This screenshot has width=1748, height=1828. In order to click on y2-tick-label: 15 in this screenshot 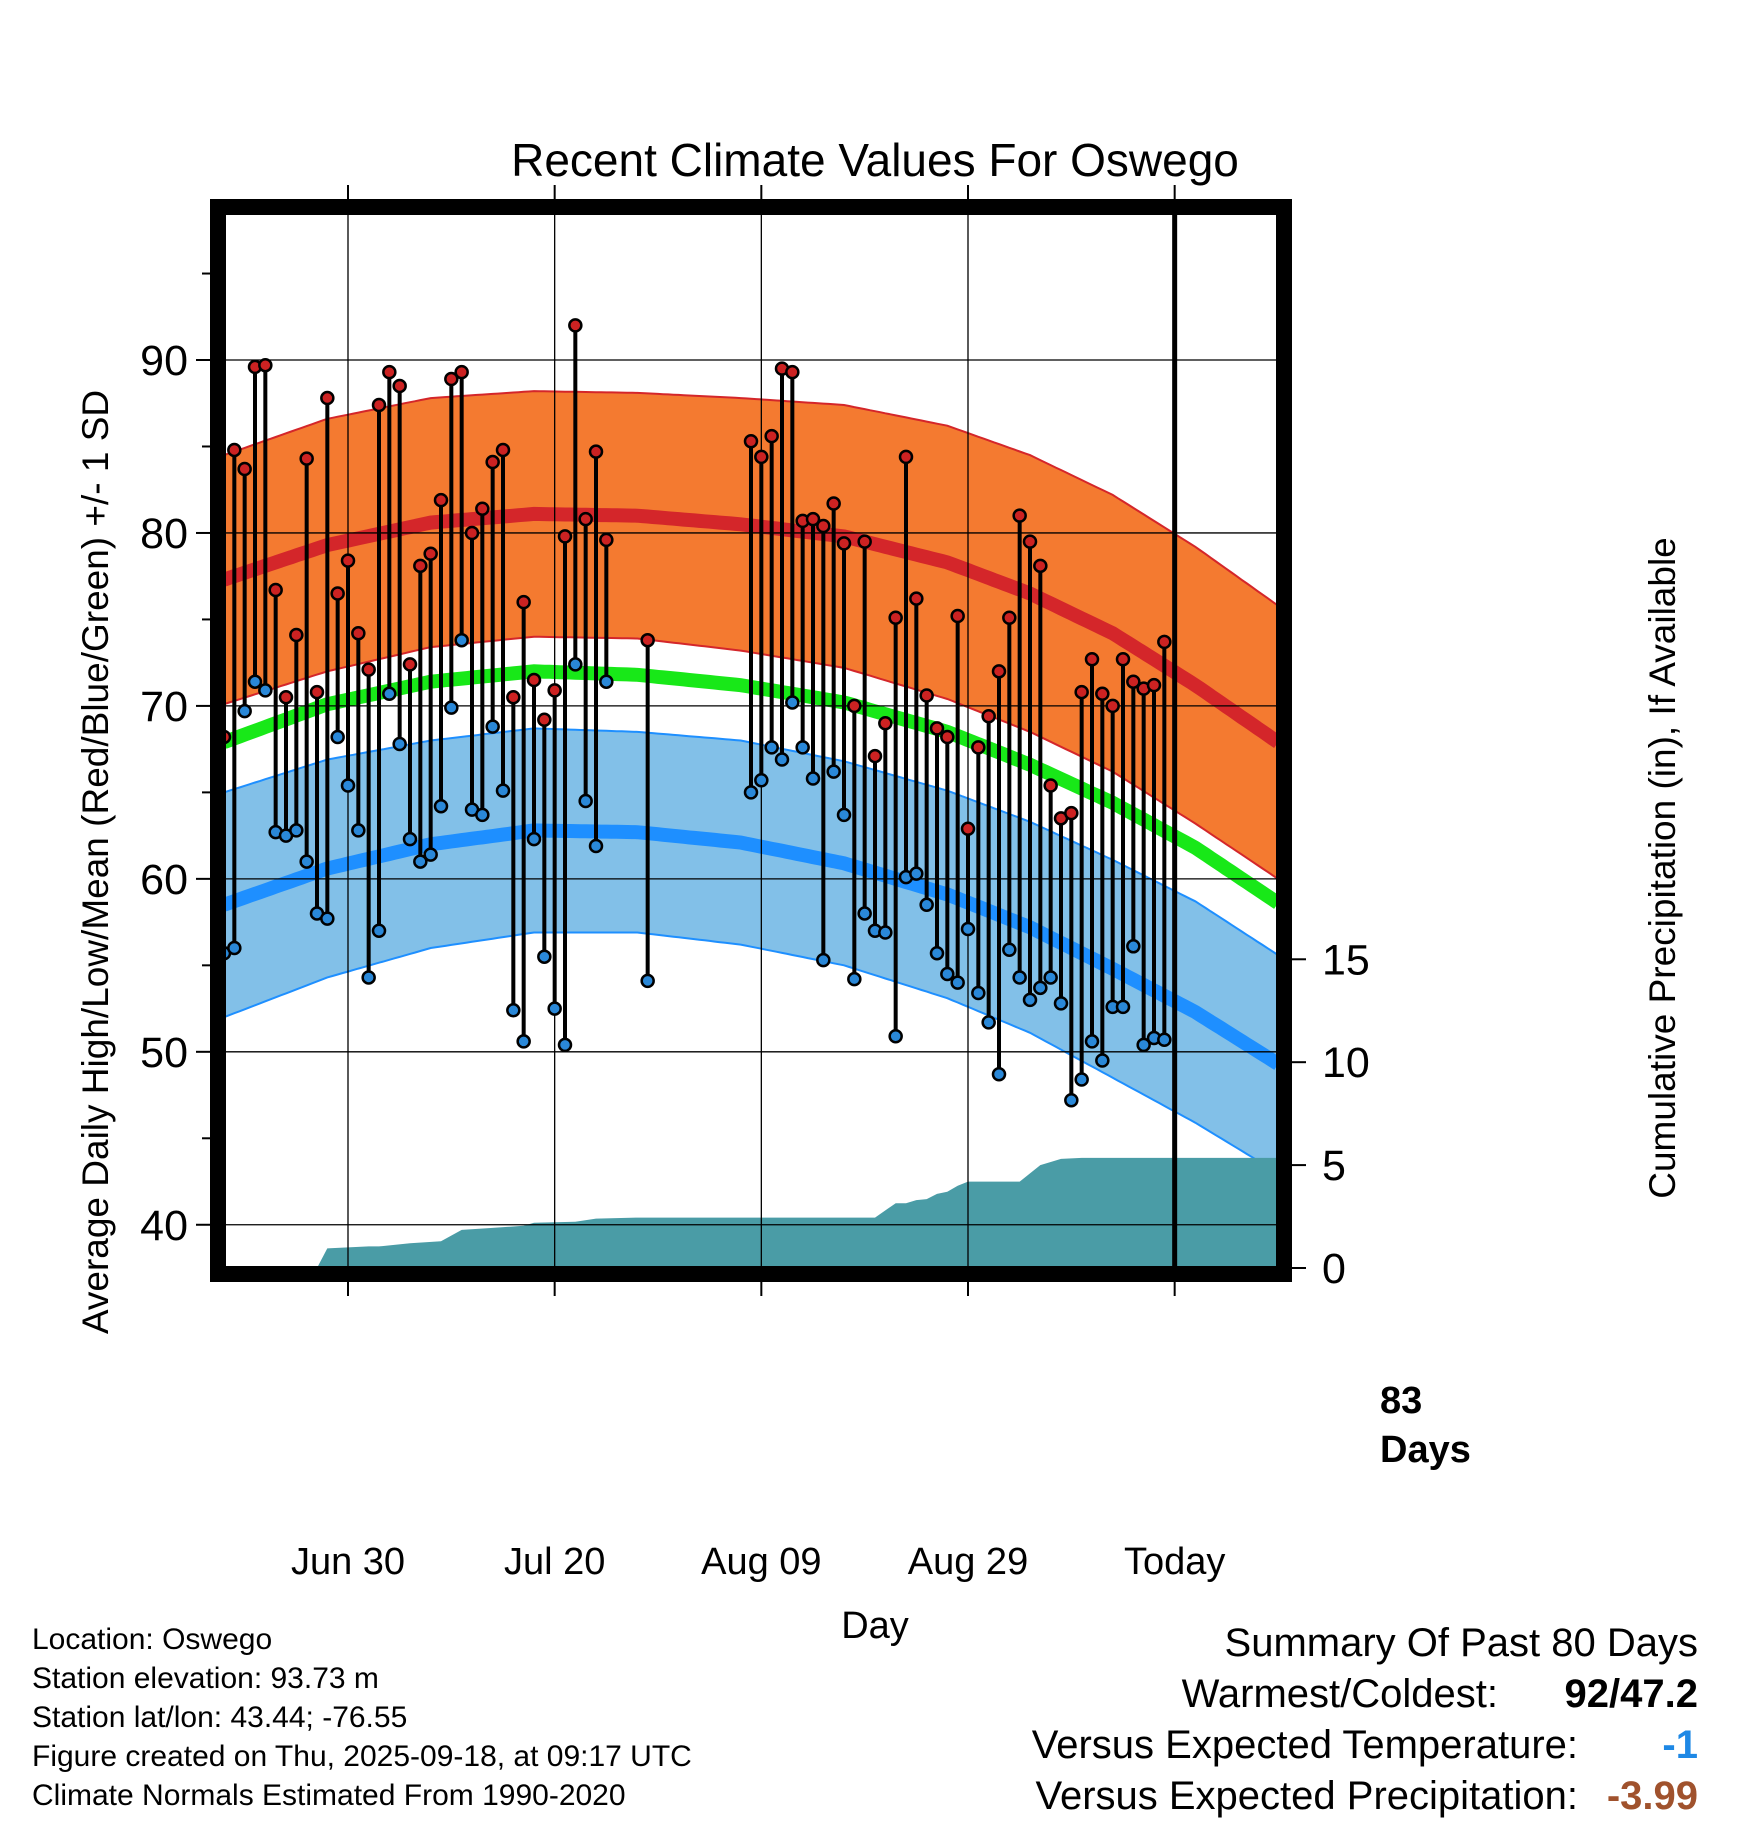, I will do `click(1346, 960)`.